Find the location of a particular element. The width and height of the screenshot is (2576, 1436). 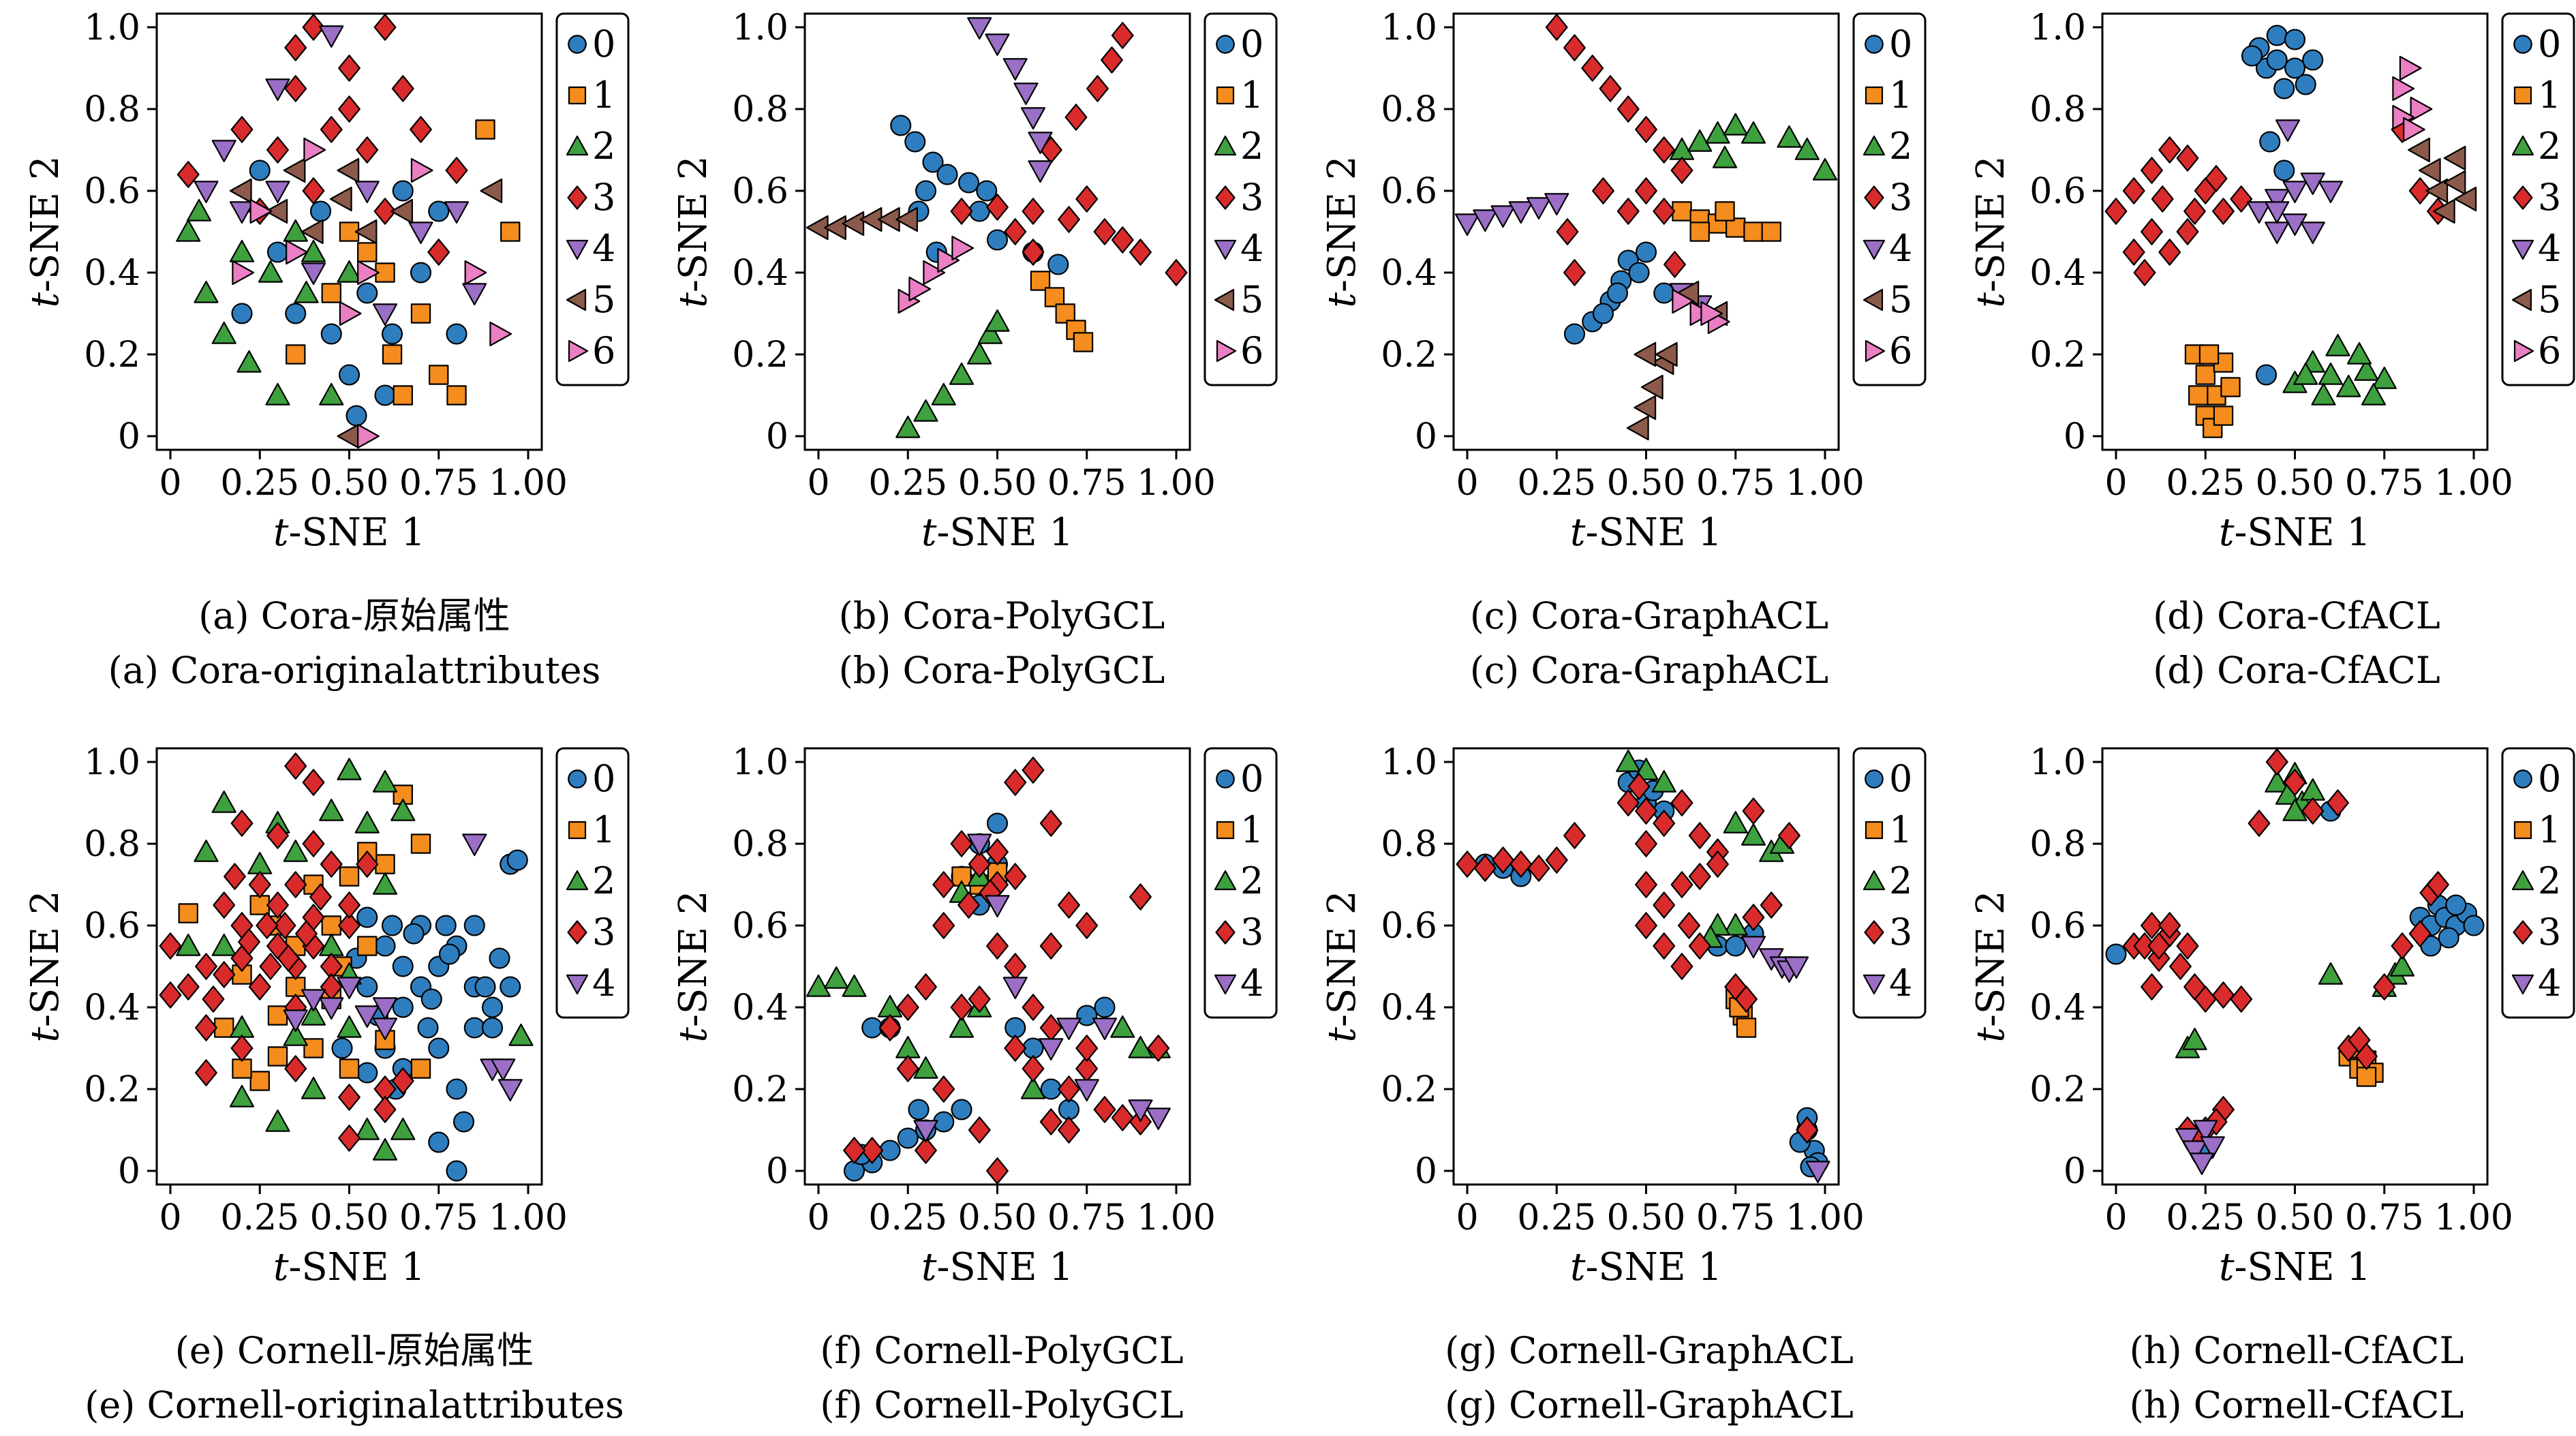

caption: (e) Cornell-原始属性 is located at coordinates (354, 1350).